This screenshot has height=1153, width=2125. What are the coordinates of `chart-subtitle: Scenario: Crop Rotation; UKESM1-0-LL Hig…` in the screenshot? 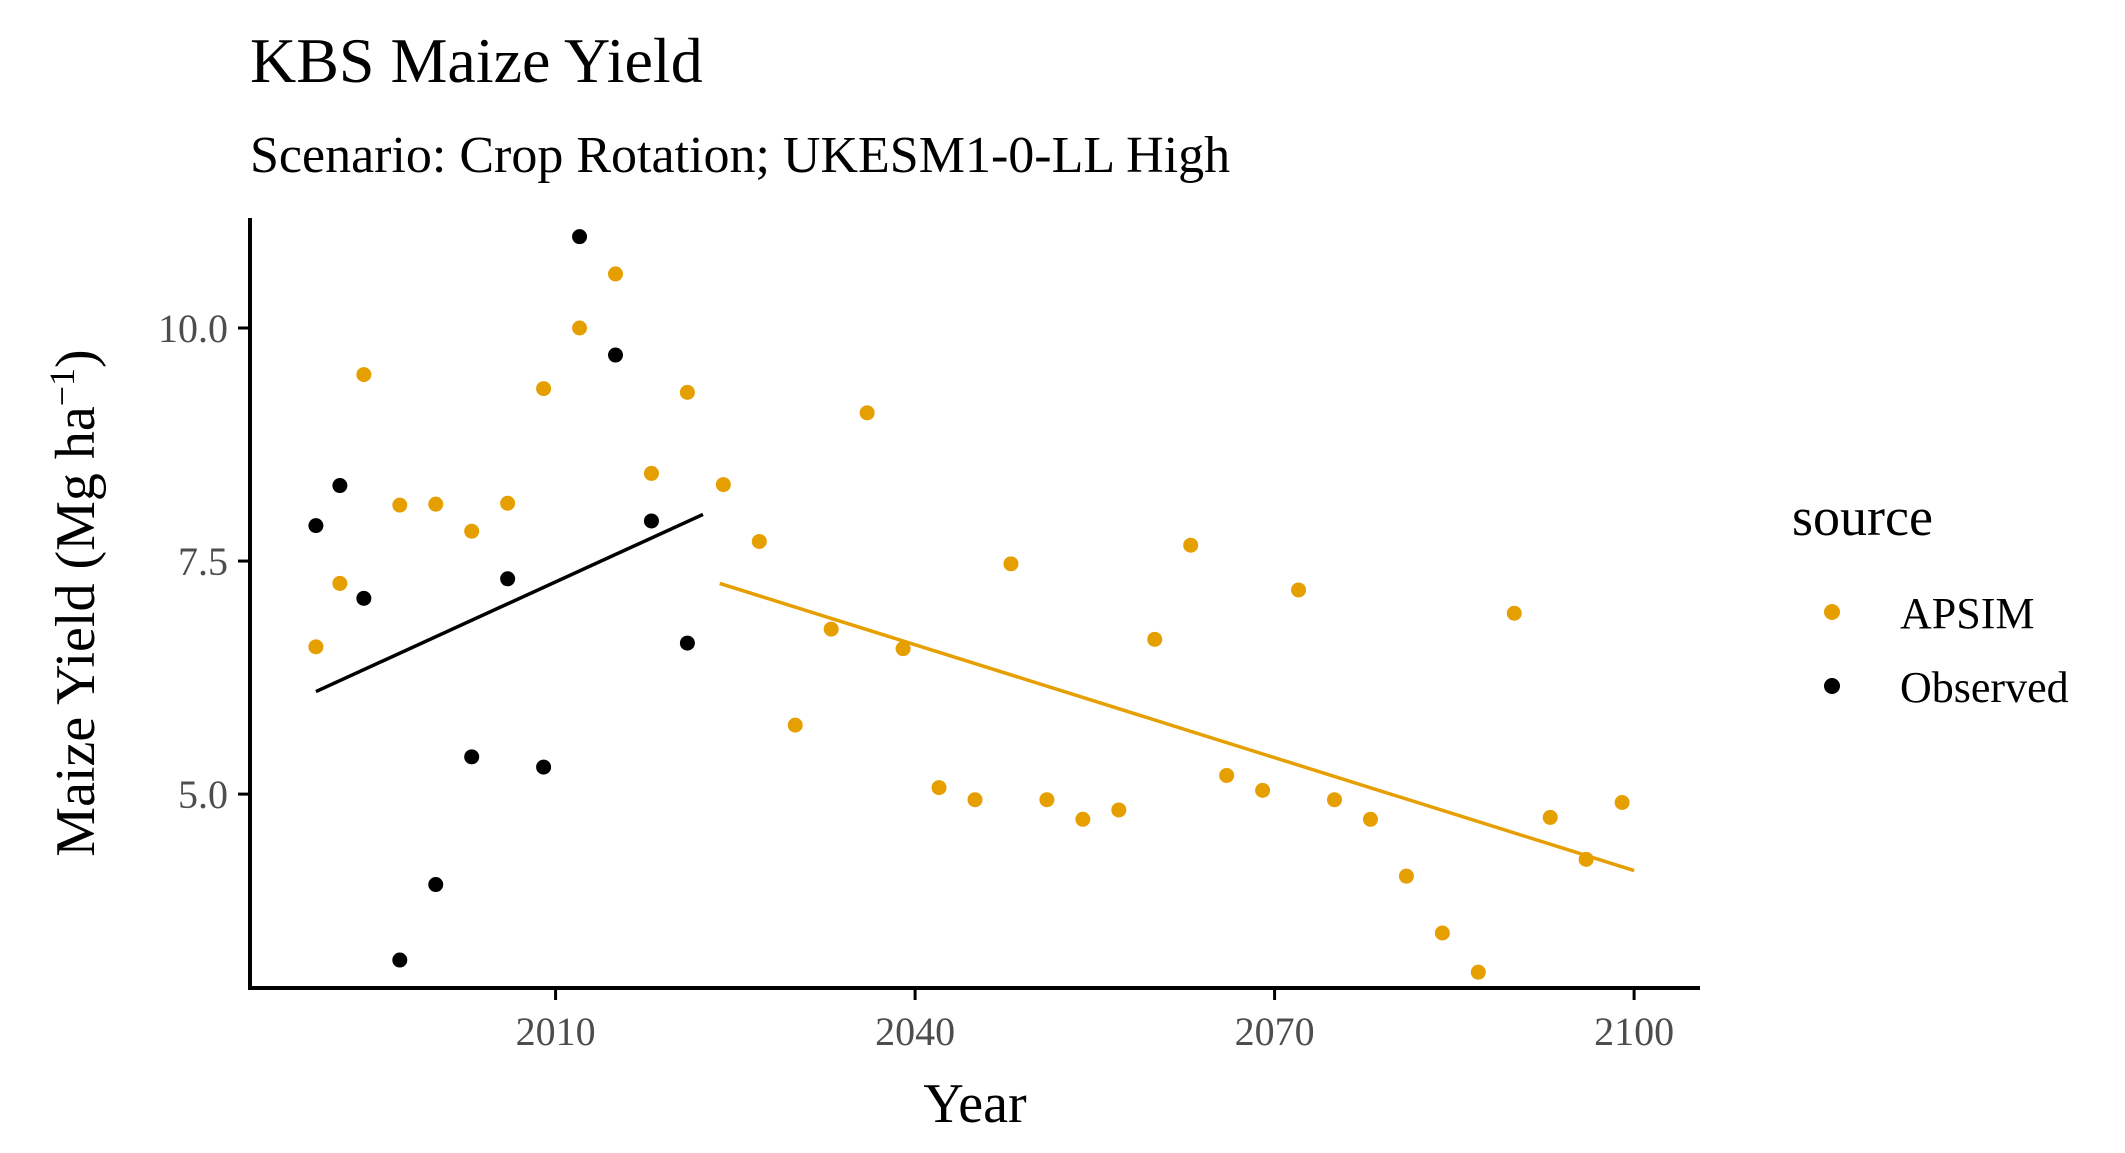 It's located at (740, 155).